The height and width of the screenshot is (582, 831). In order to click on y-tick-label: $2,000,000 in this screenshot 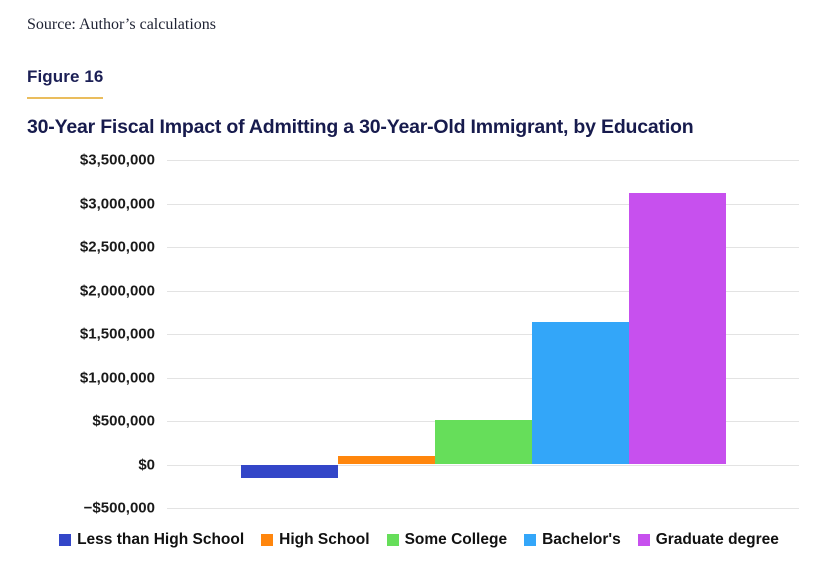, I will do `click(117, 290)`.